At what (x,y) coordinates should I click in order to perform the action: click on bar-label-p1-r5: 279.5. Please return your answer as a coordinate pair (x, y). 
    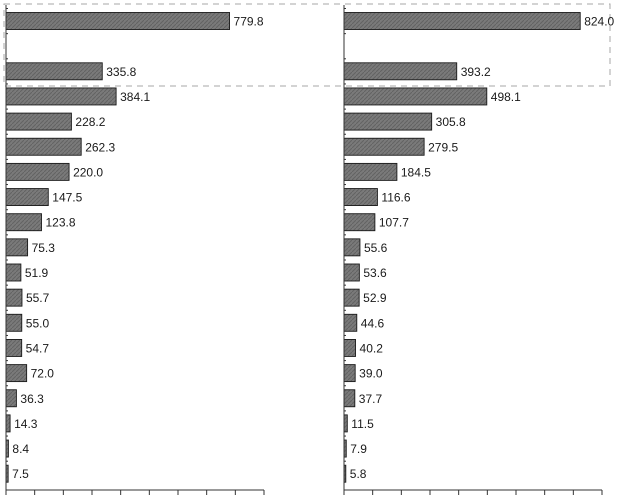
    Looking at the image, I should click on (443, 147).